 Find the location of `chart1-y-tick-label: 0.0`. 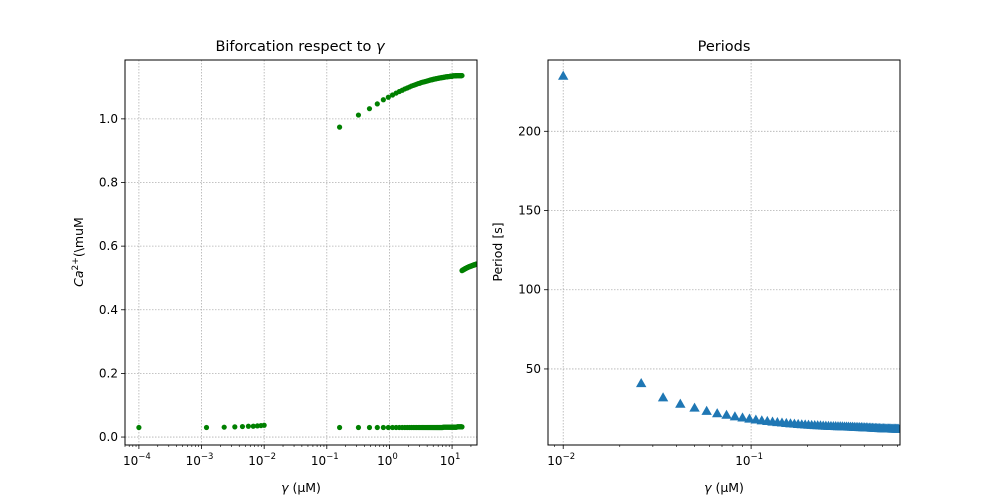

chart1-y-tick-label: 0.0 is located at coordinates (108, 437).